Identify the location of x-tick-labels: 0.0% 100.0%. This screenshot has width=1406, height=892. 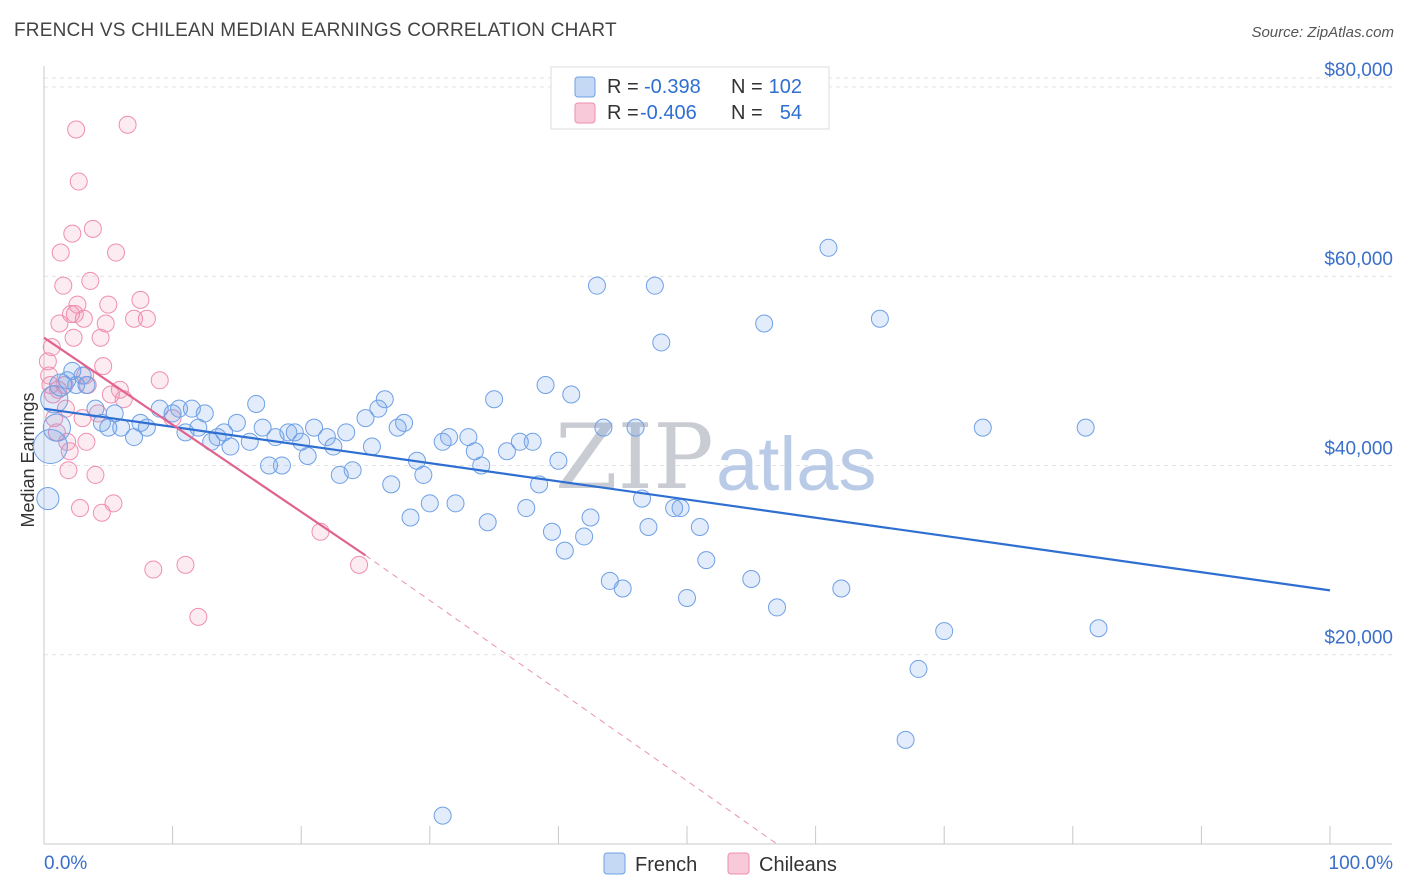
(718, 863).